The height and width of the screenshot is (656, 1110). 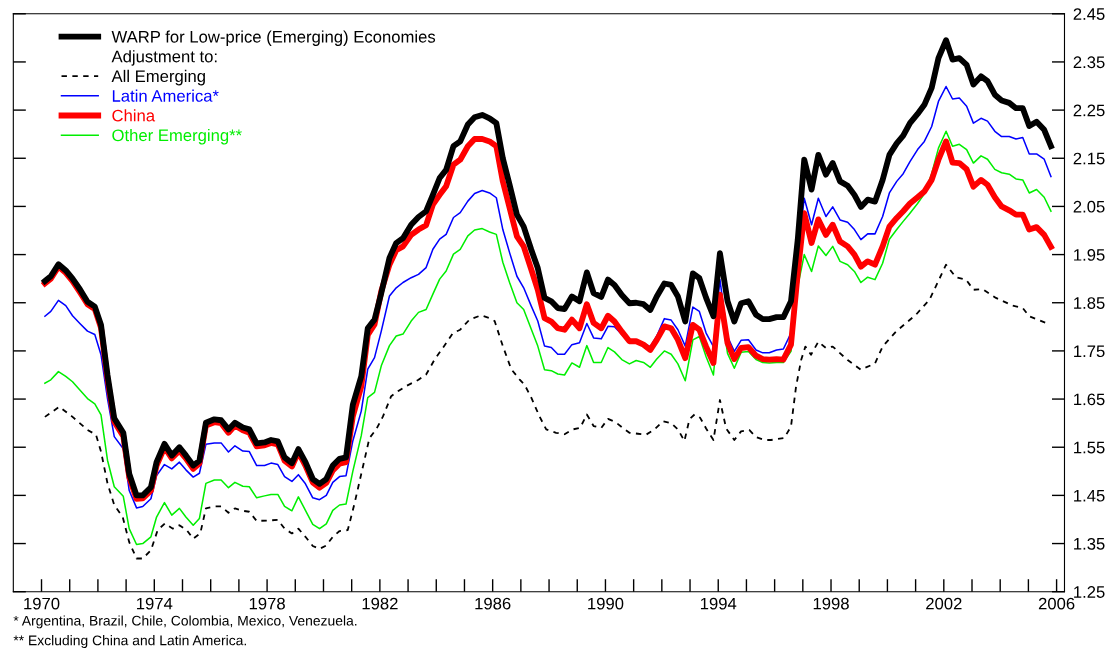 I want to click on y-tick-label: 1.75, so click(x=1089, y=351).